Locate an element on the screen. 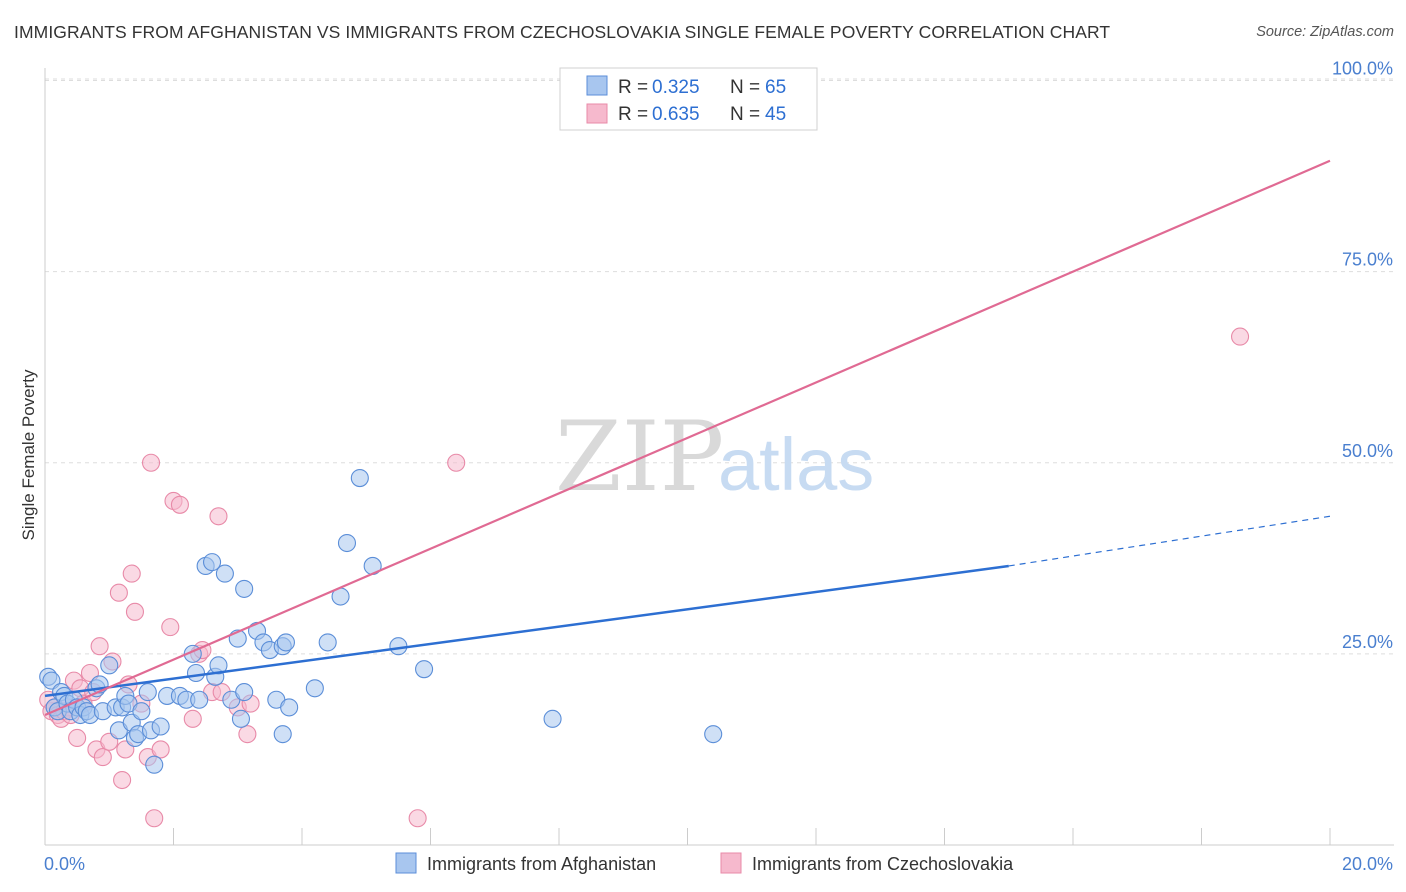  x-tick-label: 20.0% is located at coordinates (1367, 864).